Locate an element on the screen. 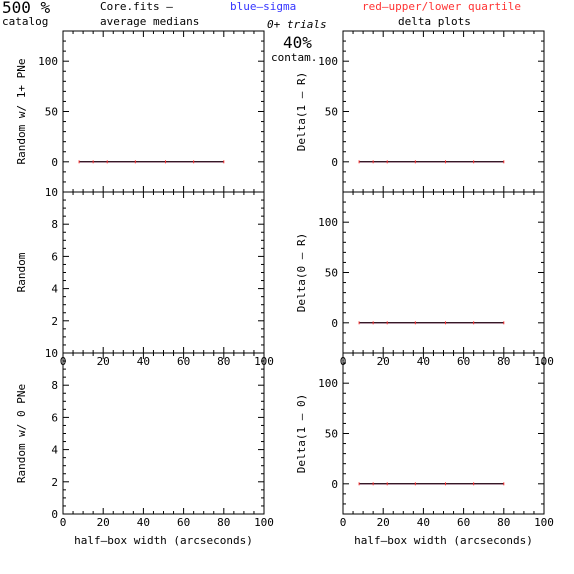  catalog-percent: 500 % is located at coordinates (26, 8).